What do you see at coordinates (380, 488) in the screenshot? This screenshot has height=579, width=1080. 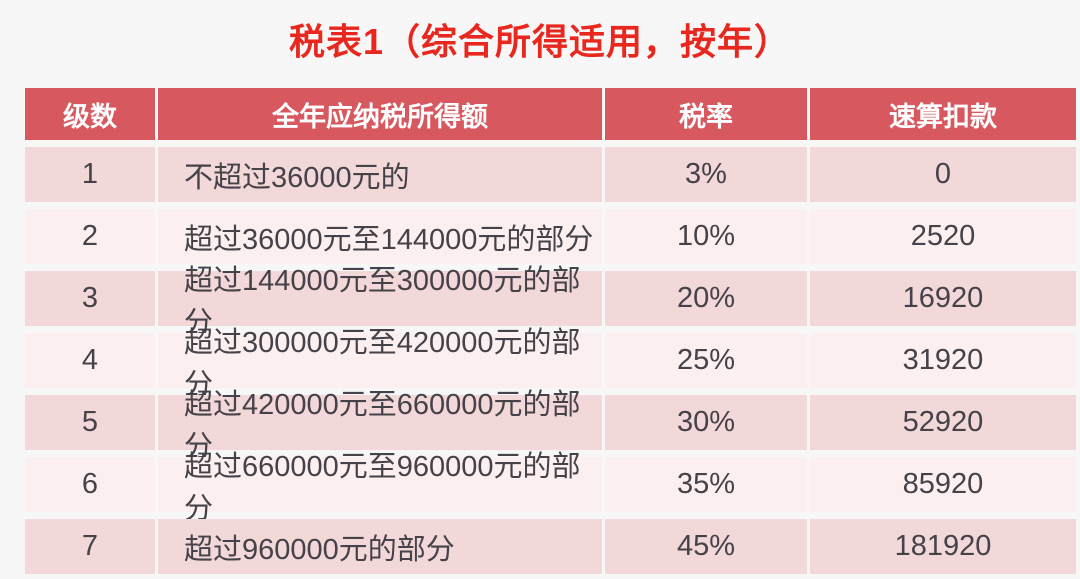 I see `cell-income: 超过660000元至960000元的部分` at bounding box center [380, 488].